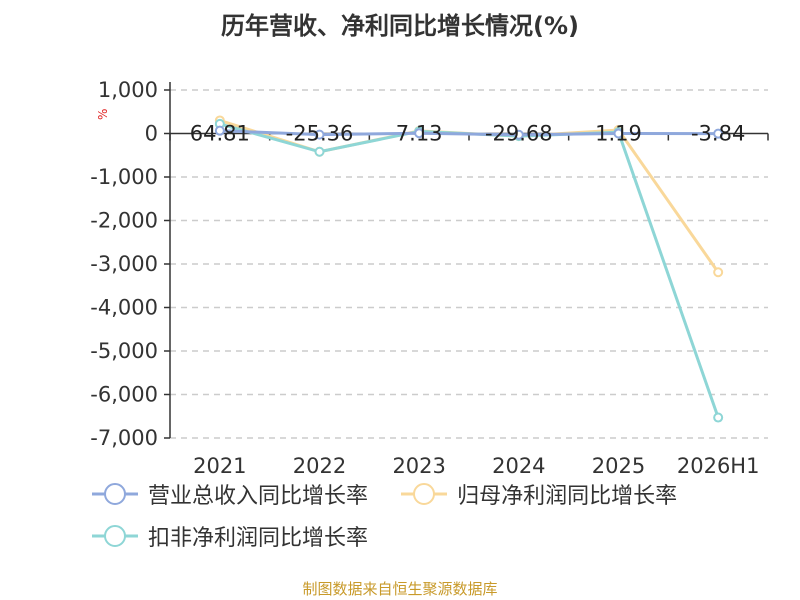  I want to click on y-tick-label: 1,000, so click(128, 90).